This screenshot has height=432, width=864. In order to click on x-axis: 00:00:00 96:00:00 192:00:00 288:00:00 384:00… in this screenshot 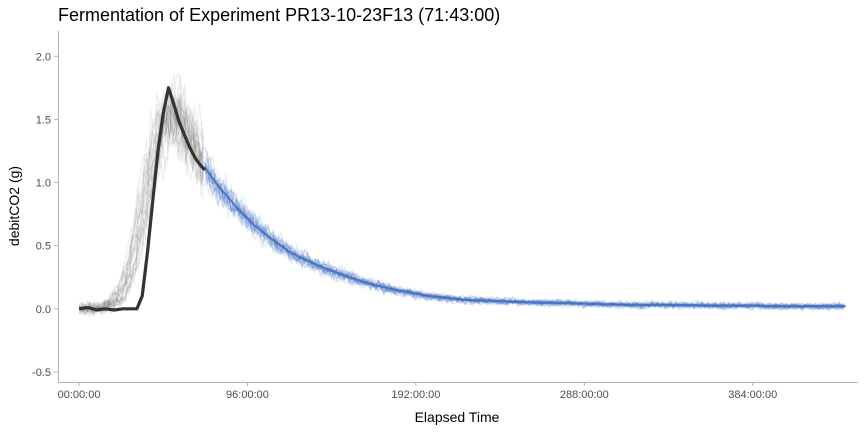, I will do `click(417, 391)`.